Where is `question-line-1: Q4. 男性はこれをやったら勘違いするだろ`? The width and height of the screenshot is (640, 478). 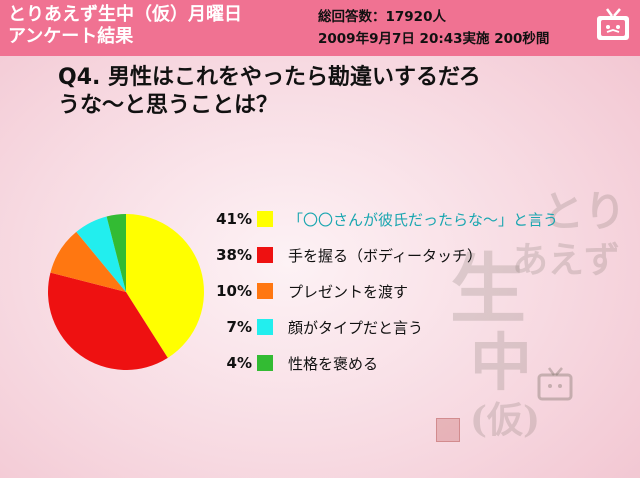
question-line-1: Q4. 男性はこれをやったら勘違いするだろ is located at coordinates (269, 77).